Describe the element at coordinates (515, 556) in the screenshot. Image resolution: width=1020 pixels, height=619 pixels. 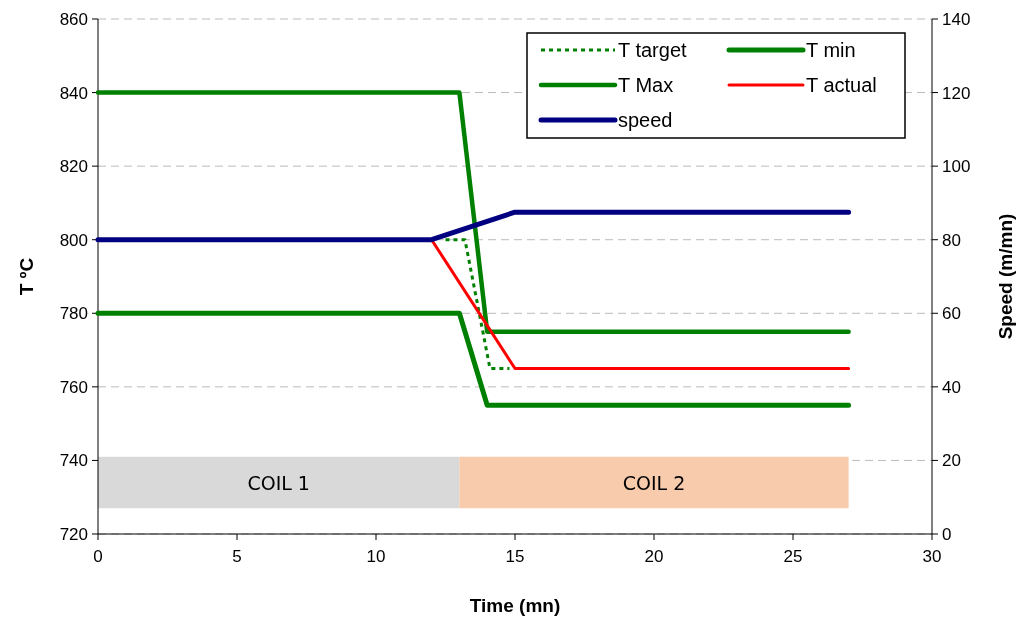
I see `x-tick-label: 15` at that location.